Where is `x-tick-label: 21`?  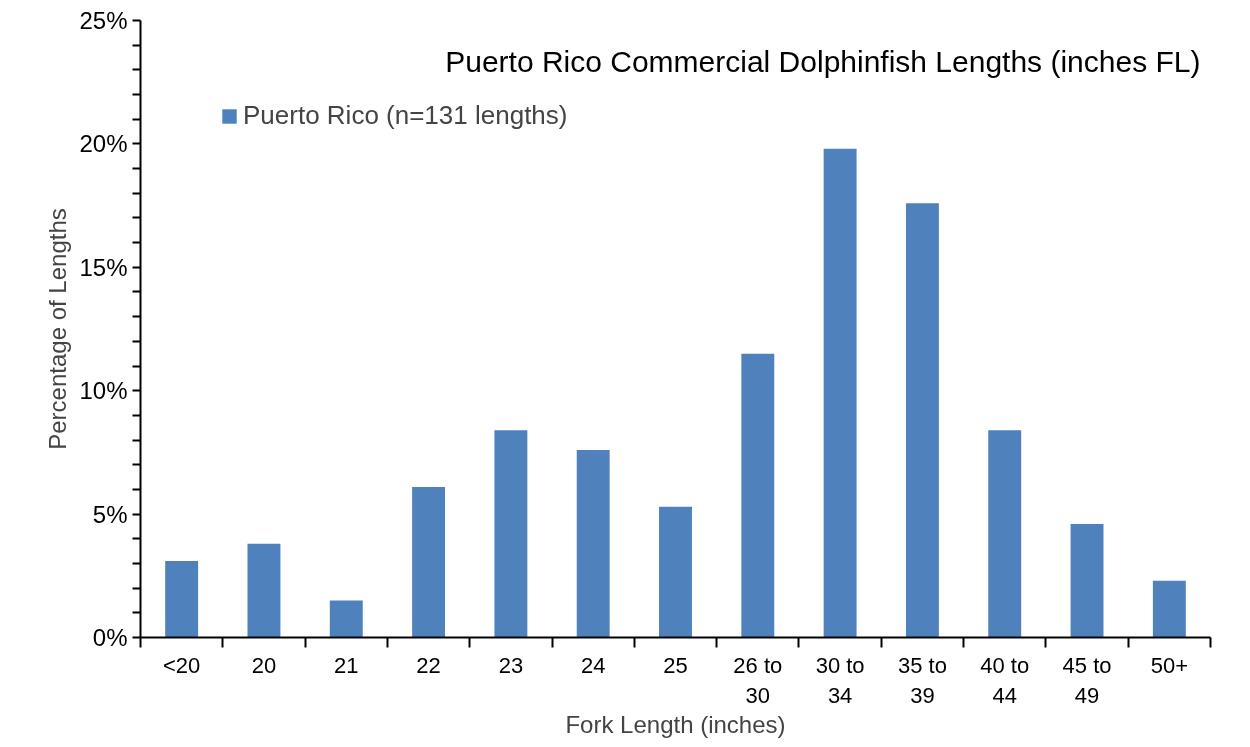 x-tick-label: 21 is located at coordinates (346, 665).